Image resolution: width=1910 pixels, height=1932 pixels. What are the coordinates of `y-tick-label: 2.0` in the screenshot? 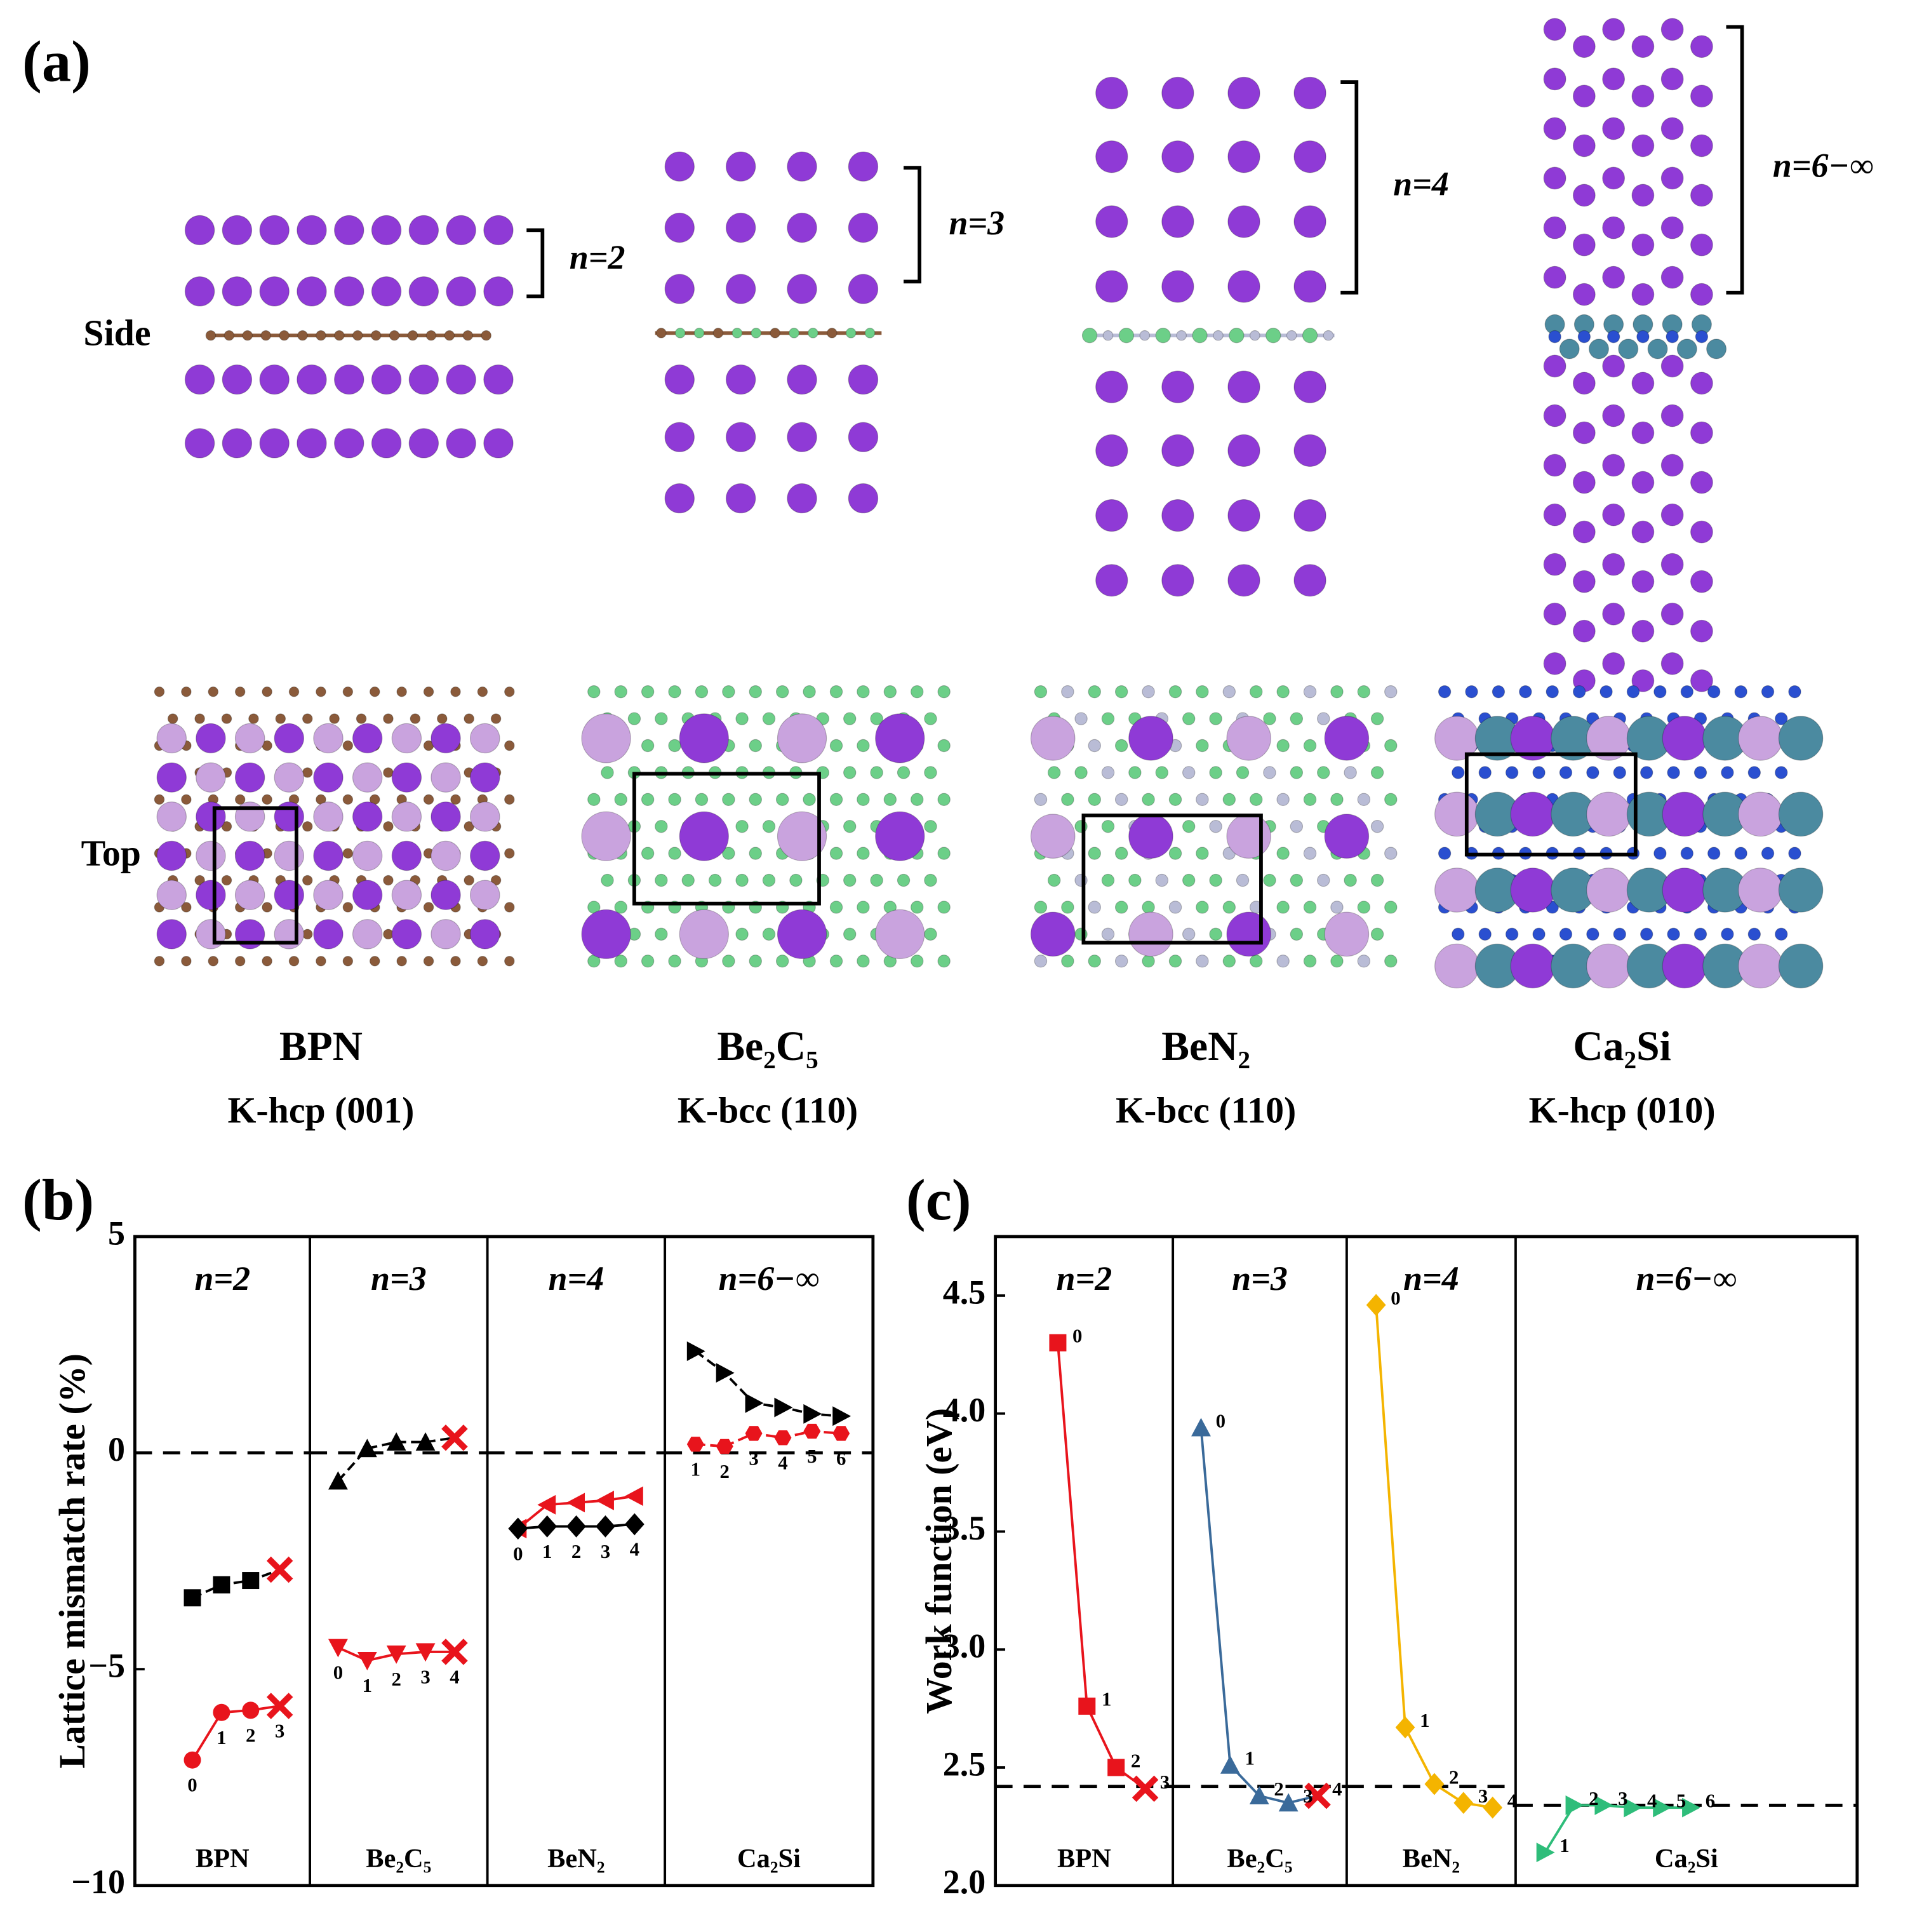 It's located at (964, 1882).